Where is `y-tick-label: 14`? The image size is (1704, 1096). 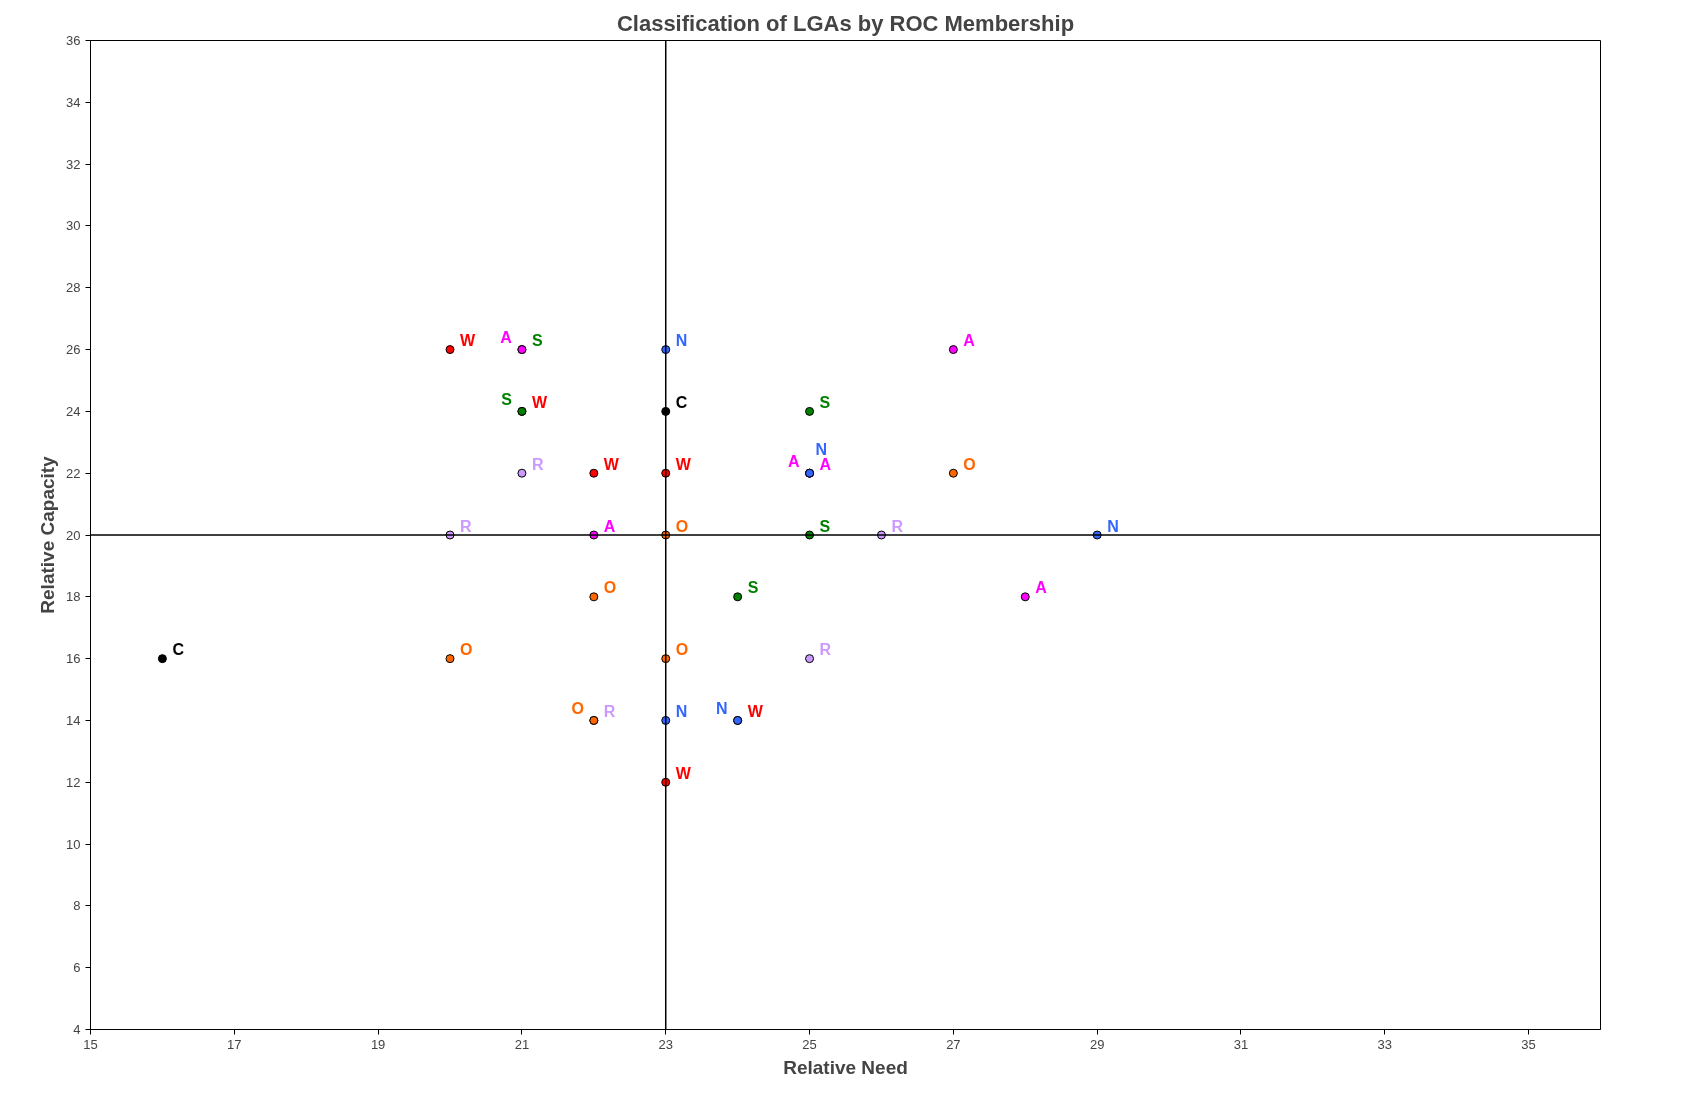
y-tick-label: 14 is located at coordinates (73, 720).